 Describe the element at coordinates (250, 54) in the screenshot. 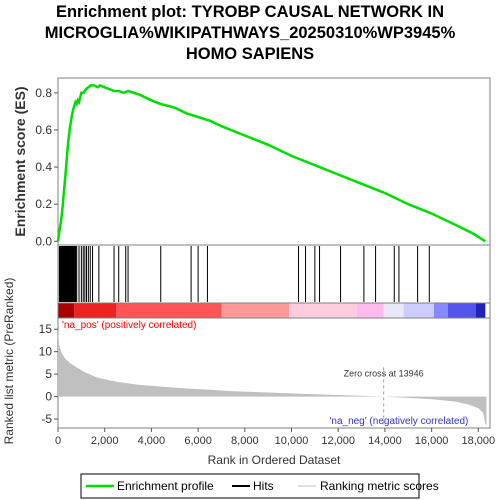

I see `chart-title-line-3: HOMO SAPIENS` at that location.